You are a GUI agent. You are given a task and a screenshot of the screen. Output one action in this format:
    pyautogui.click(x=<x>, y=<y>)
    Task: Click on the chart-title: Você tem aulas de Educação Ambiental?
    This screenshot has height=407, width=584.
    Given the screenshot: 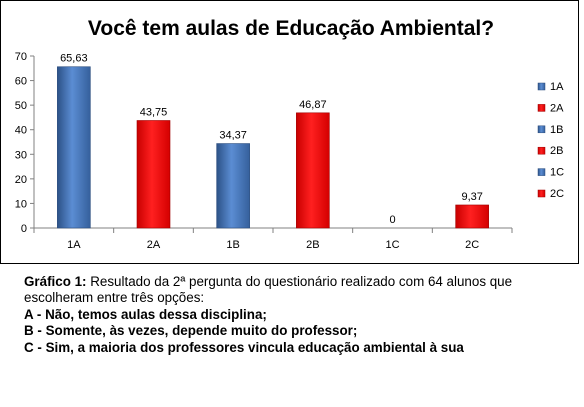 What is the action you would take?
    pyautogui.click(x=291, y=28)
    